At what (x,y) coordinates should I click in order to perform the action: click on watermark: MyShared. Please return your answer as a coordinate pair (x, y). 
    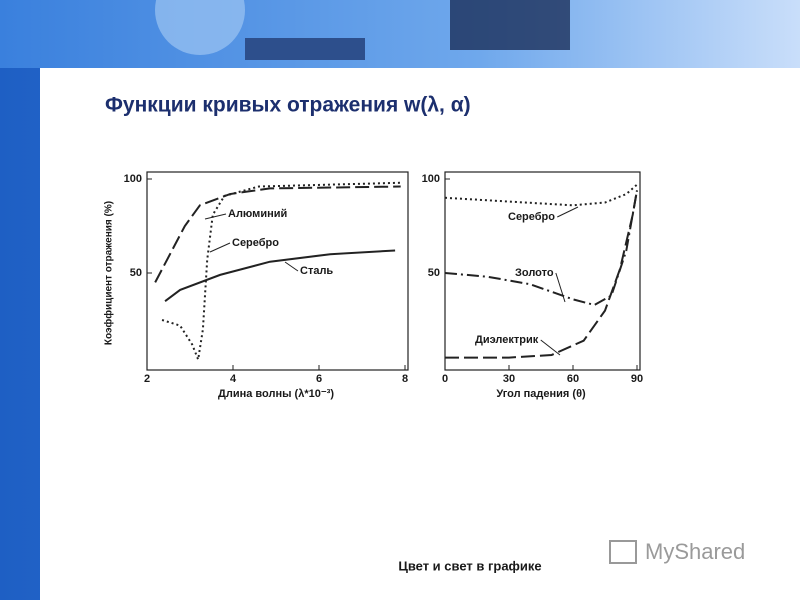
    Looking at the image, I should click on (695, 551).